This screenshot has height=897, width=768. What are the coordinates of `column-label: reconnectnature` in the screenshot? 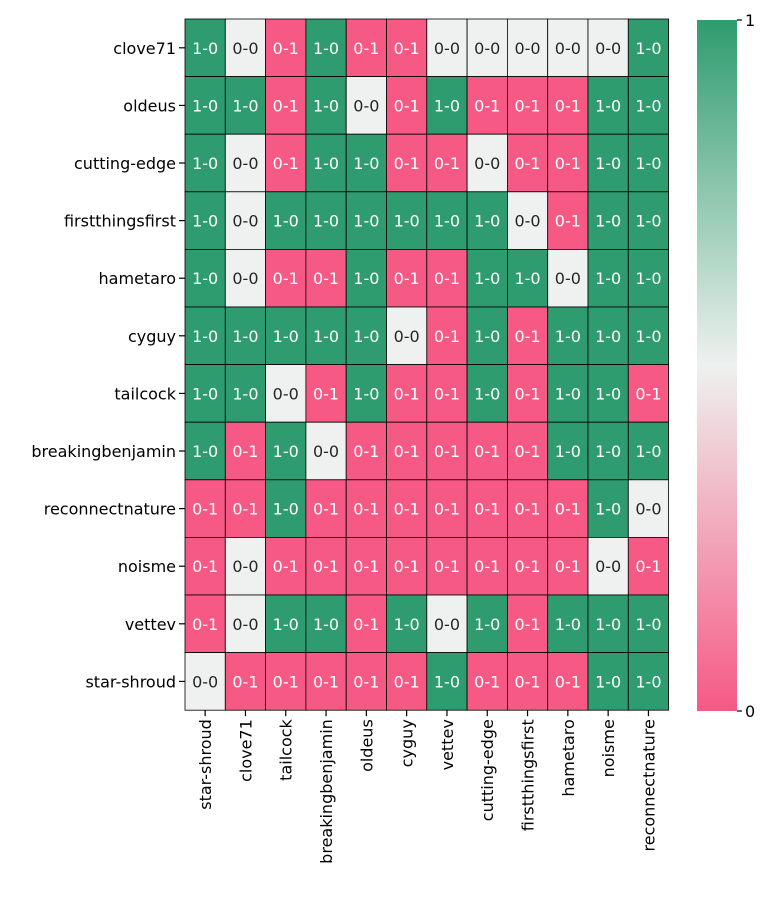 It's located at (648, 785).